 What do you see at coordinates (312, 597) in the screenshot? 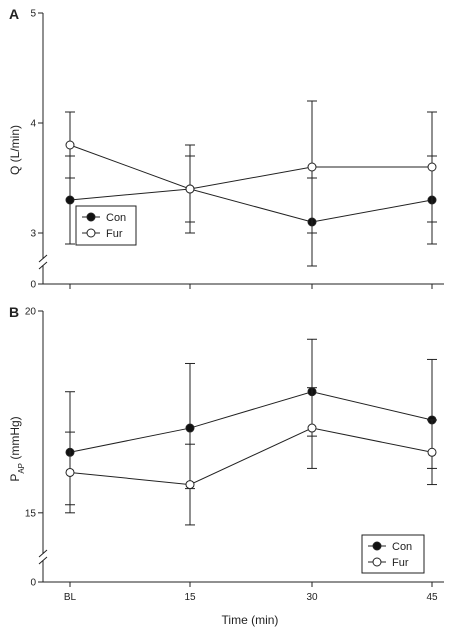
I see `x-tick-label-2: 30` at bounding box center [312, 597].